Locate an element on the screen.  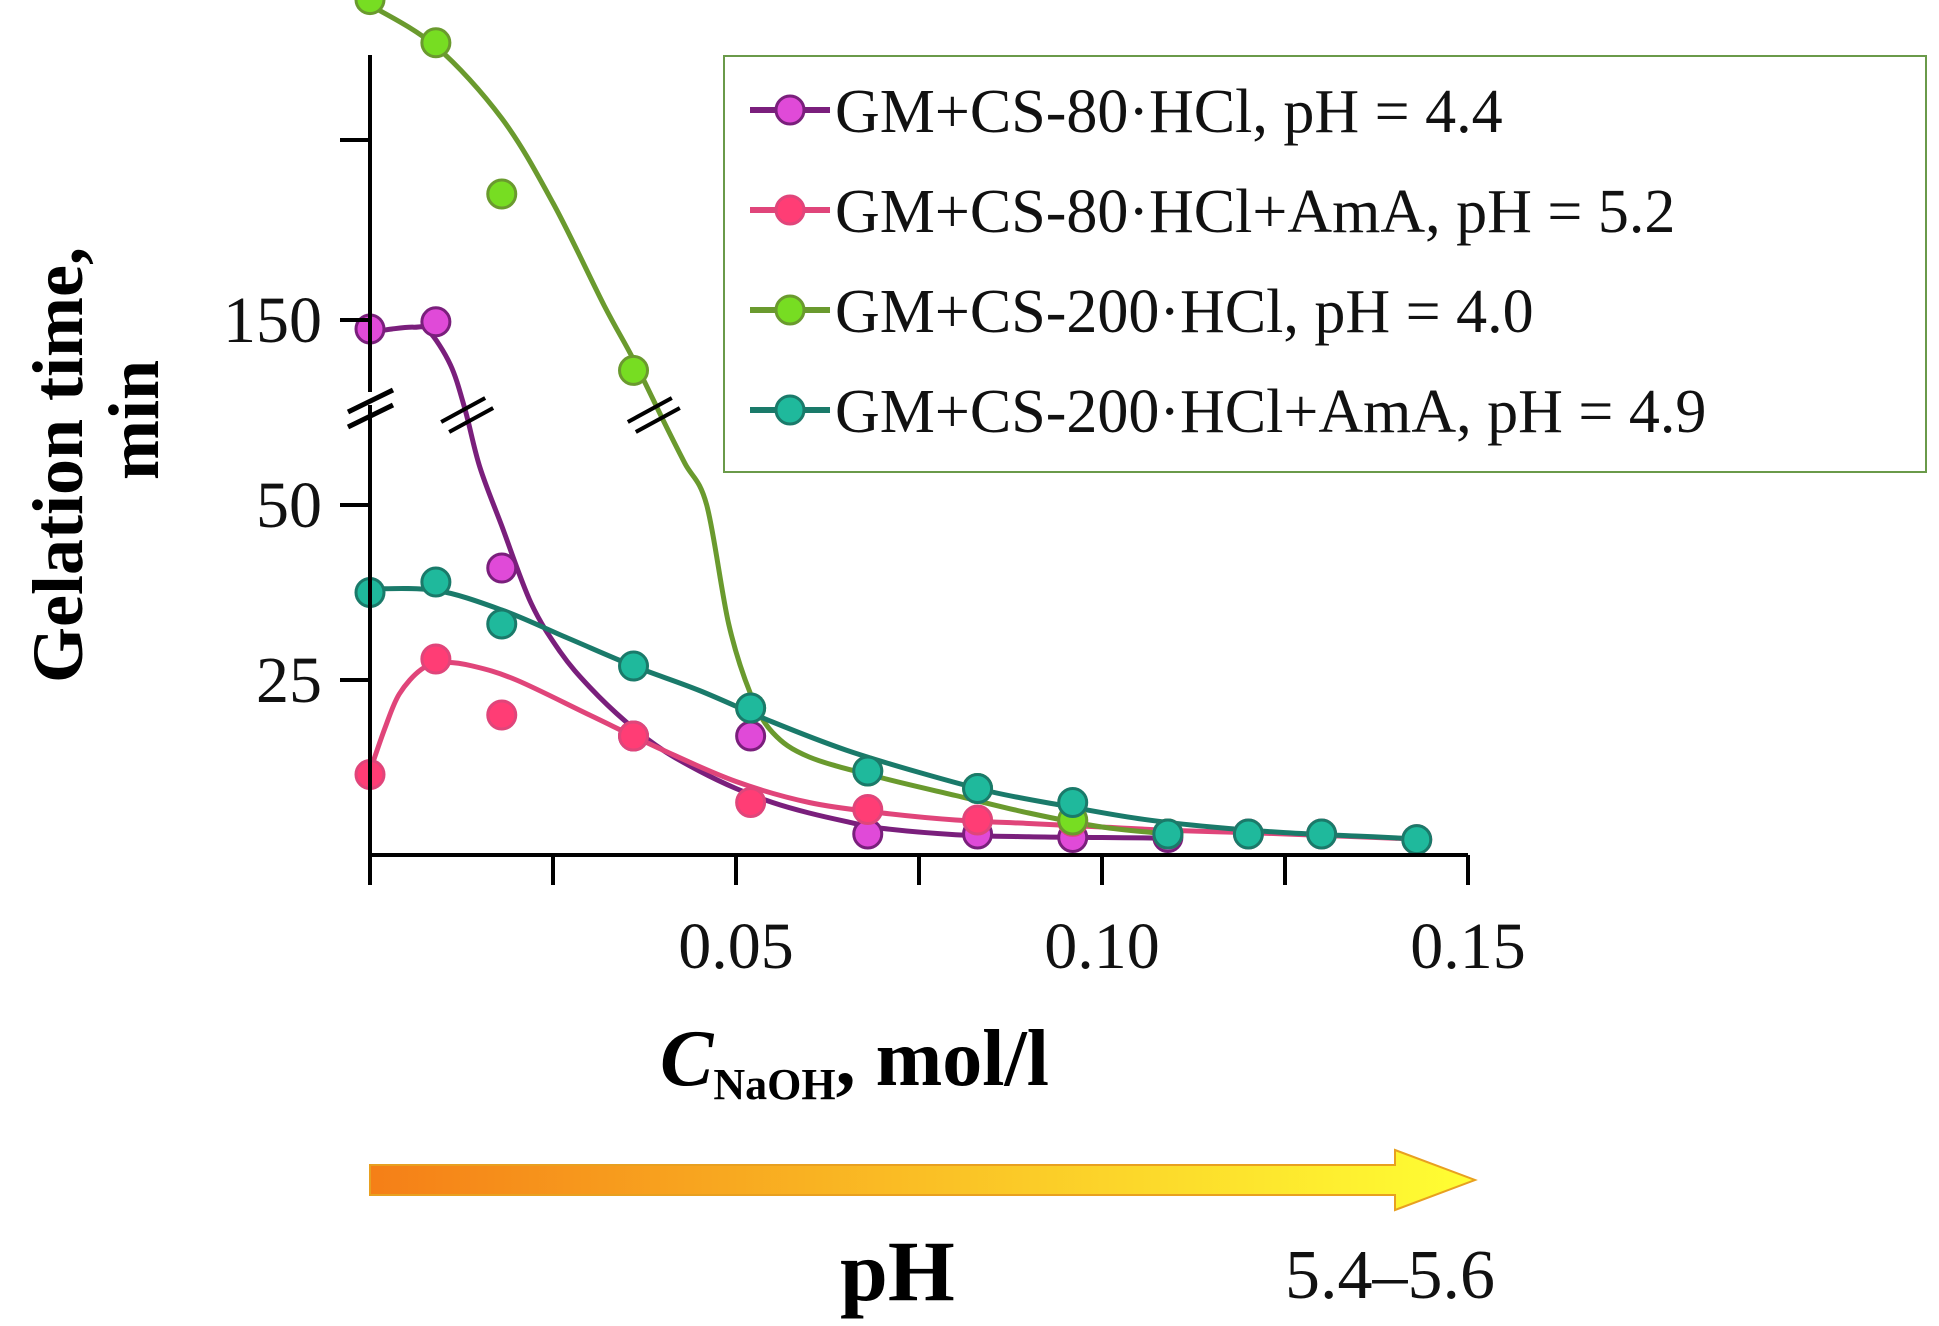
x-axis-title-unit: , mol/l is located at coordinates (942, 1059).